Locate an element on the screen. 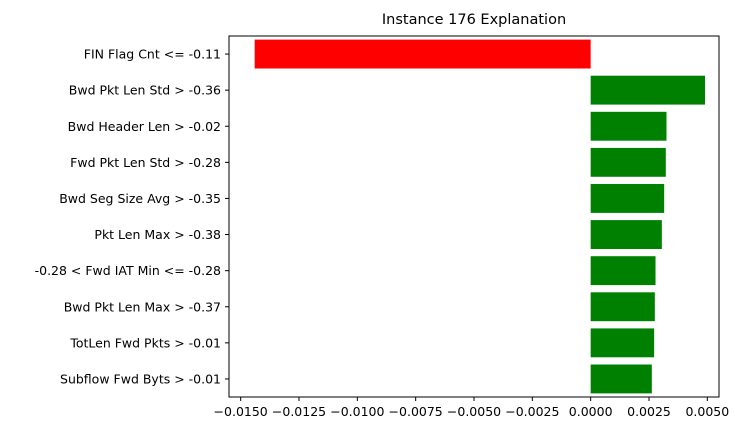 The height and width of the screenshot is (440, 735). chart-title: Instance 176 Explanation is located at coordinates (474, 20).